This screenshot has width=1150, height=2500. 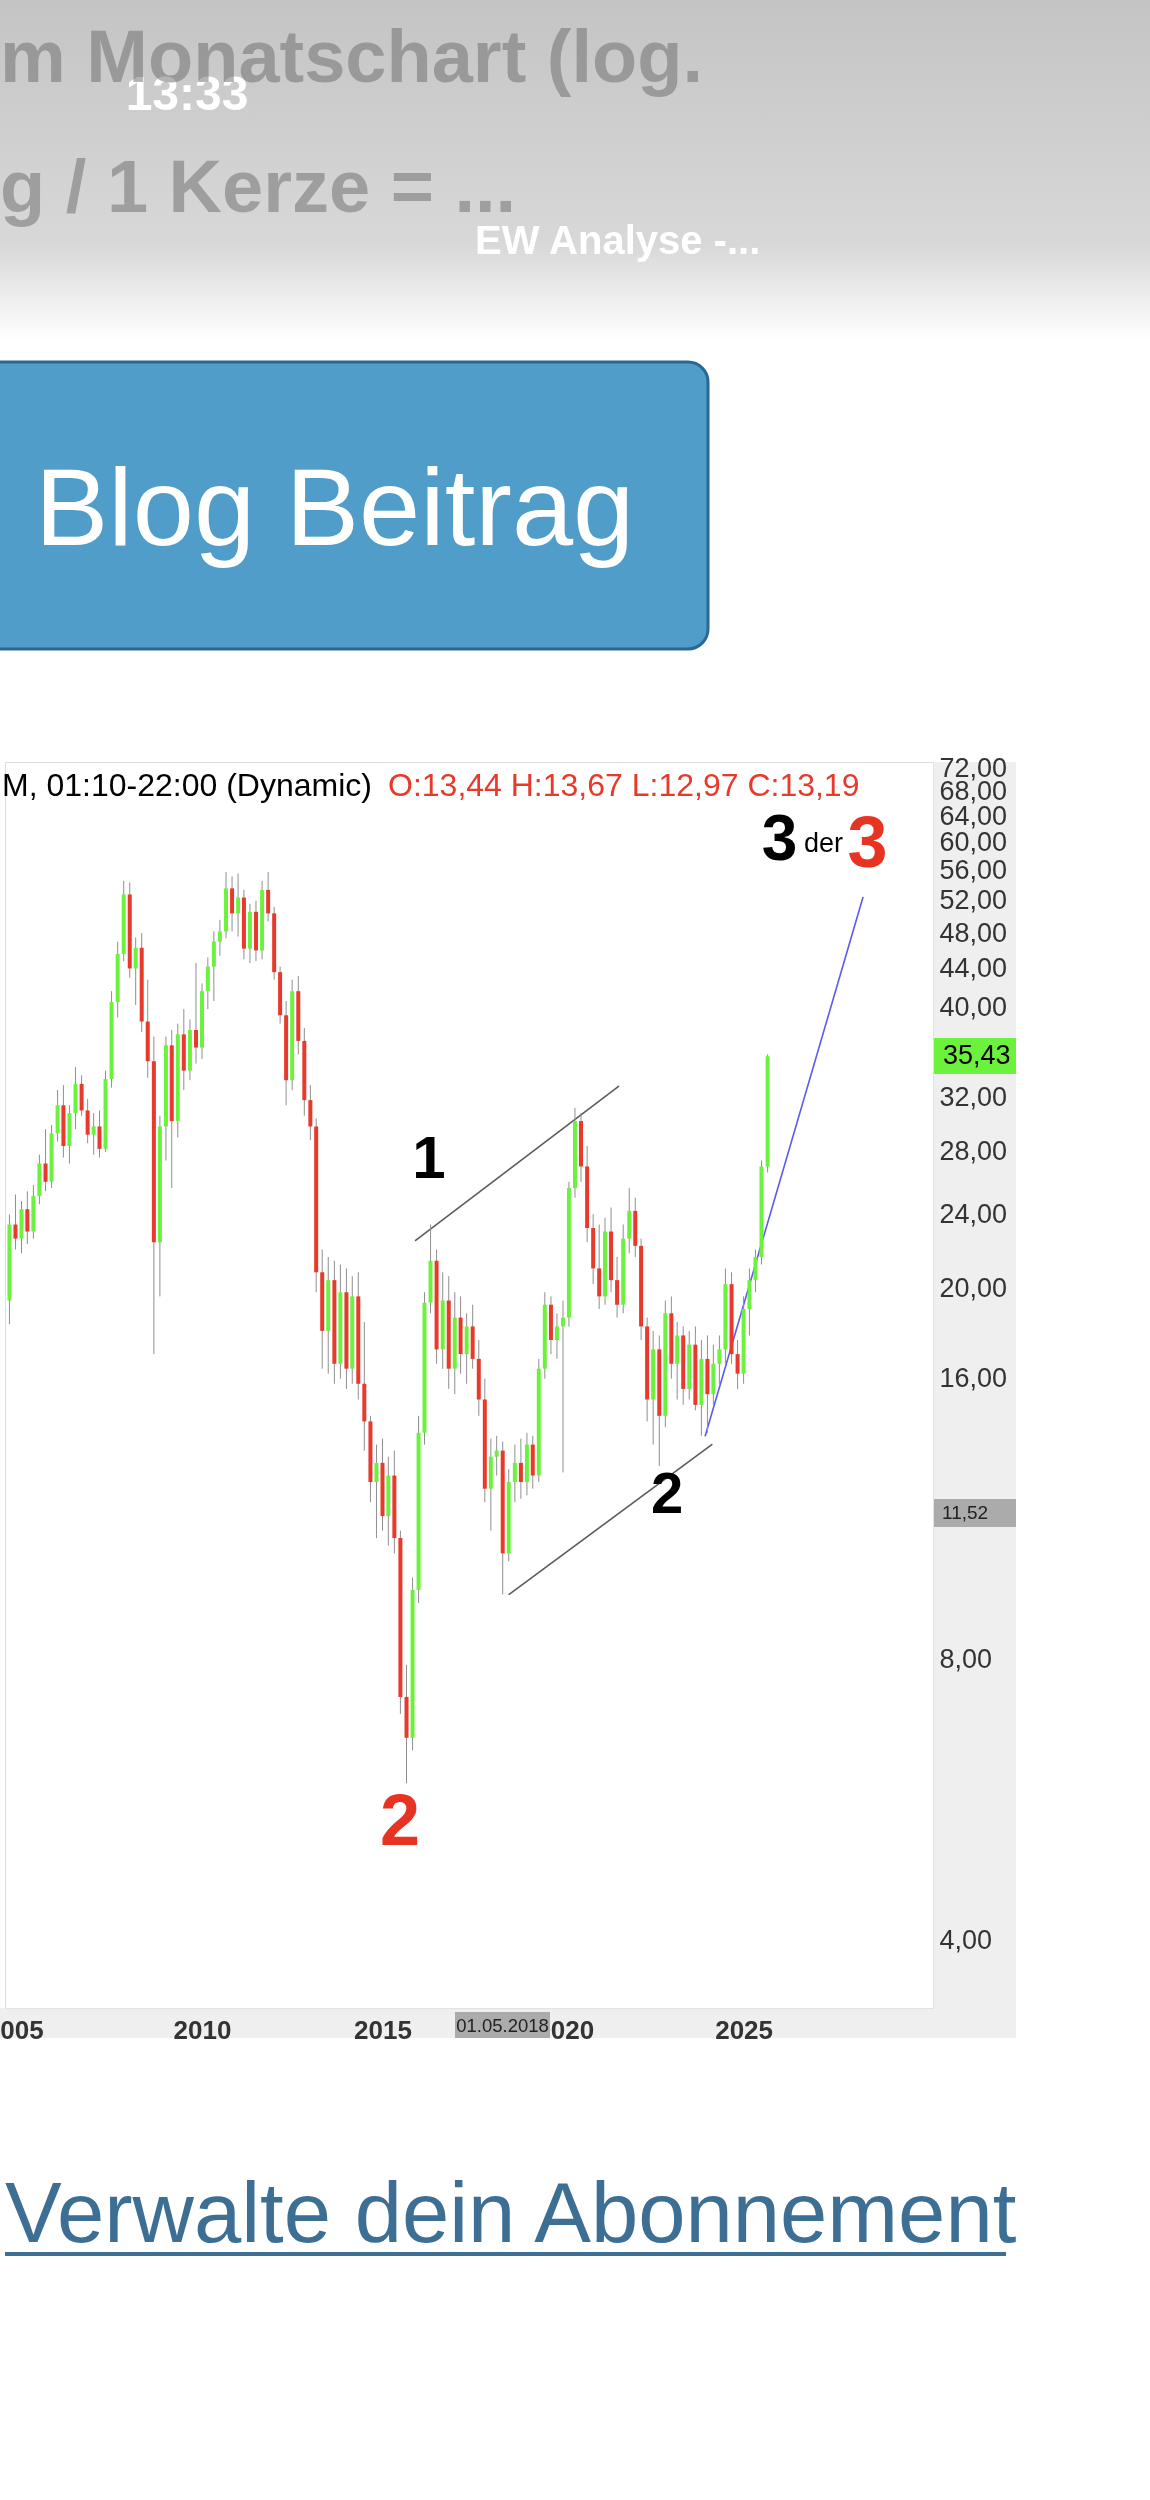 What do you see at coordinates (973, 1378) in the screenshot?
I see `y-tick-label: 16,00` at bounding box center [973, 1378].